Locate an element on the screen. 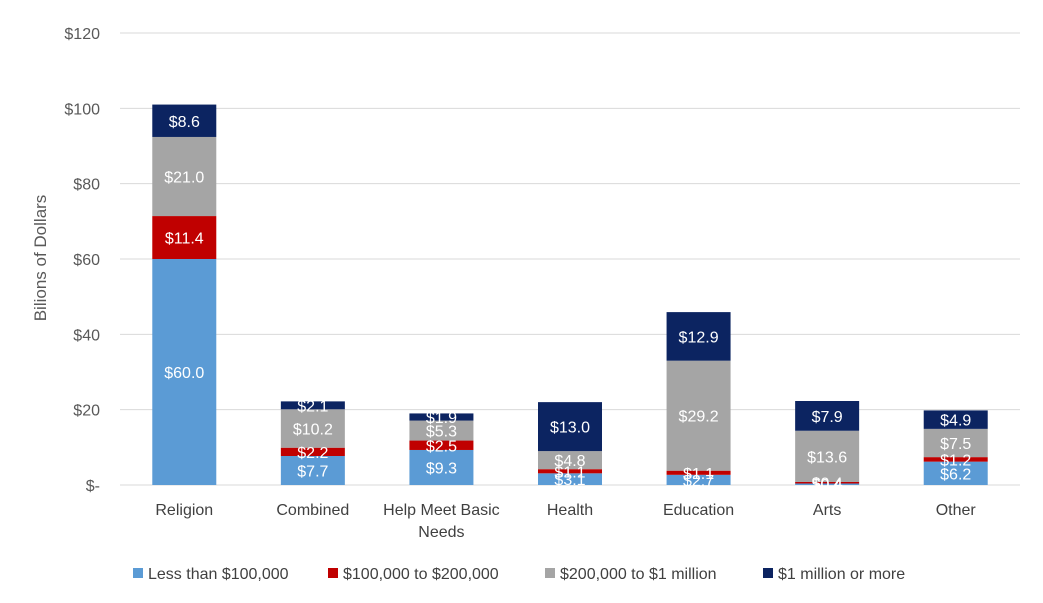 The height and width of the screenshot is (603, 1043). data-label: $2.2 is located at coordinates (312, 453).